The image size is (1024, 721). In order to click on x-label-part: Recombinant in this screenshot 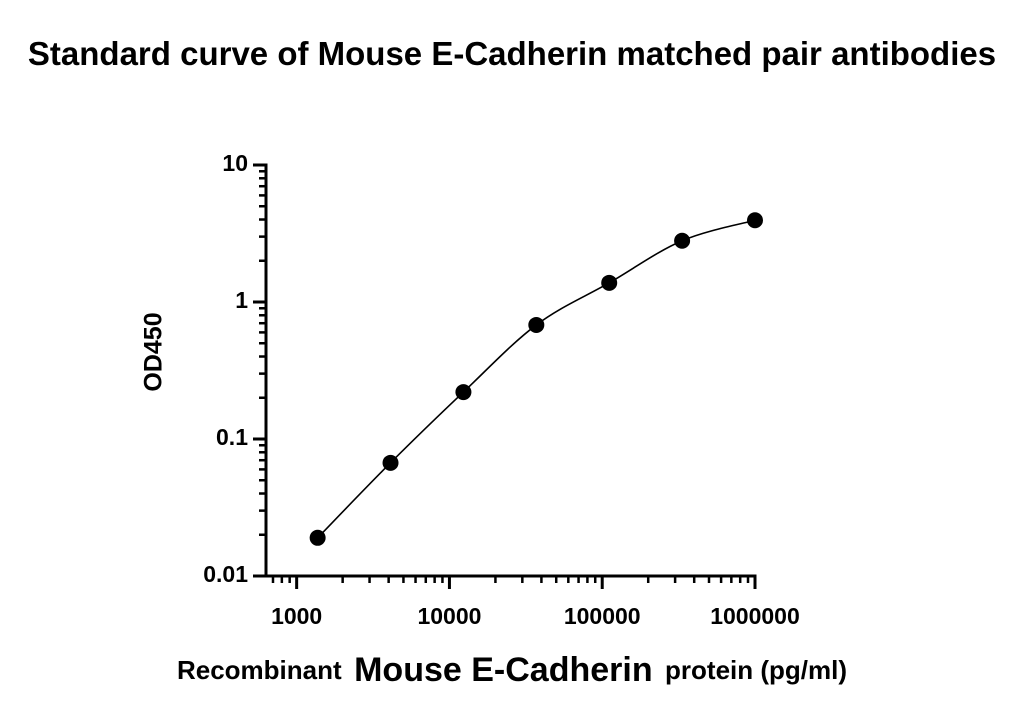, I will do `click(259, 670)`.